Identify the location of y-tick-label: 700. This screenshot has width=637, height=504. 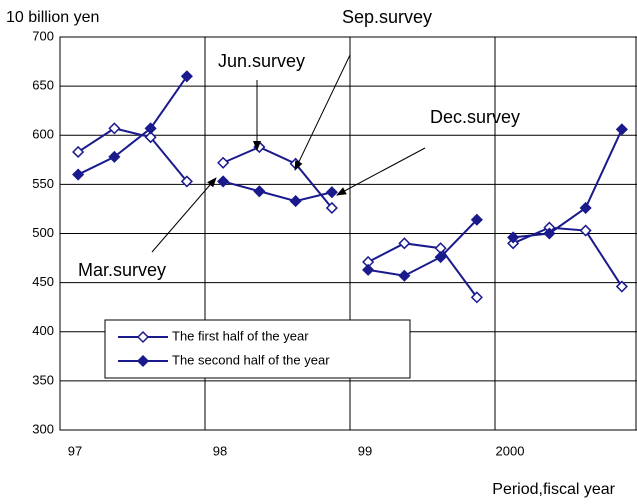
(43, 35).